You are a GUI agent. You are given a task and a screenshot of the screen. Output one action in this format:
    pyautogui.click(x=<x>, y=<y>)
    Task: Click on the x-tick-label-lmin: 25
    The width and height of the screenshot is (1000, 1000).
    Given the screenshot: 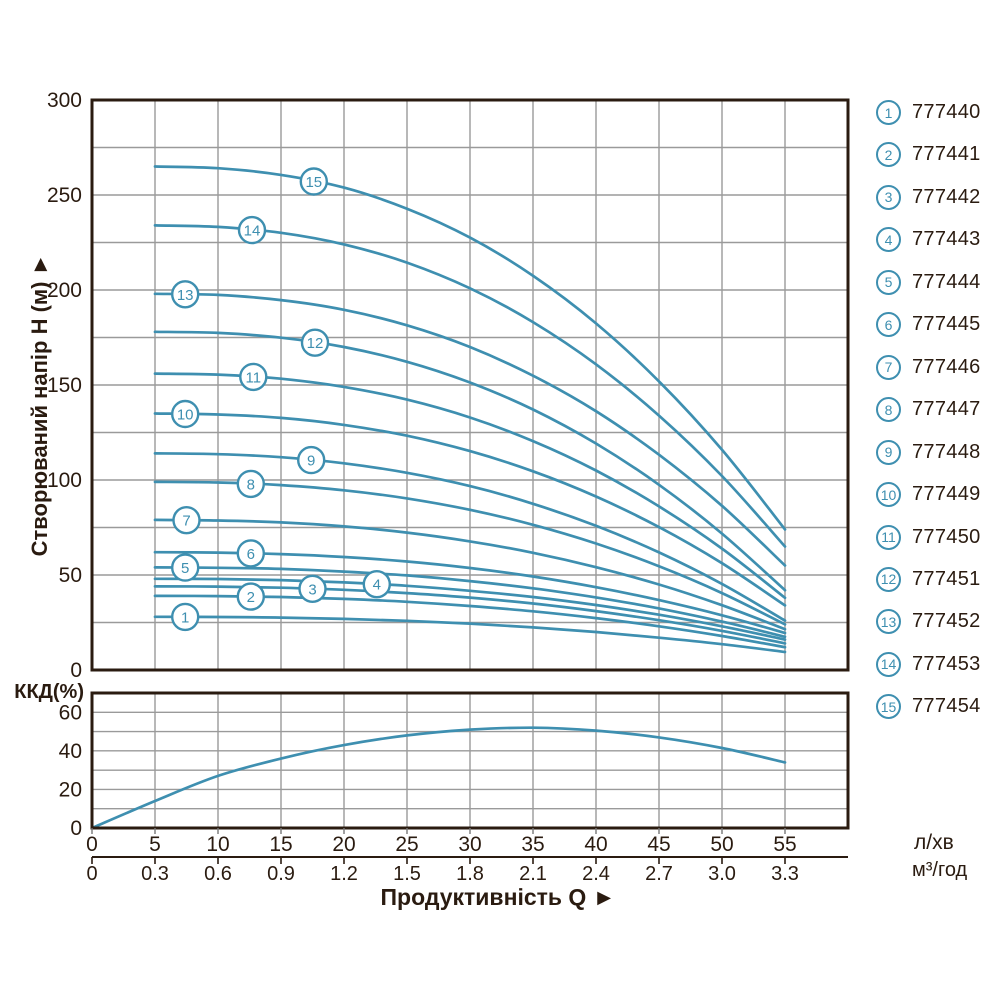 What is the action you would take?
    pyautogui.click(x=406, y=844)
    